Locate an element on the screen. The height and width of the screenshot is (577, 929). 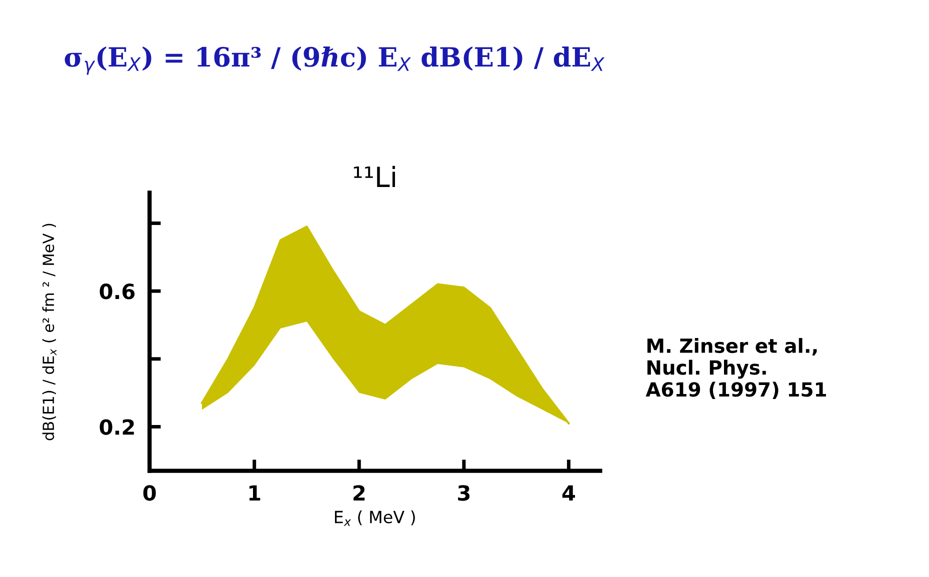
x-tick-label: 3 is located at coordinates (464, 493).